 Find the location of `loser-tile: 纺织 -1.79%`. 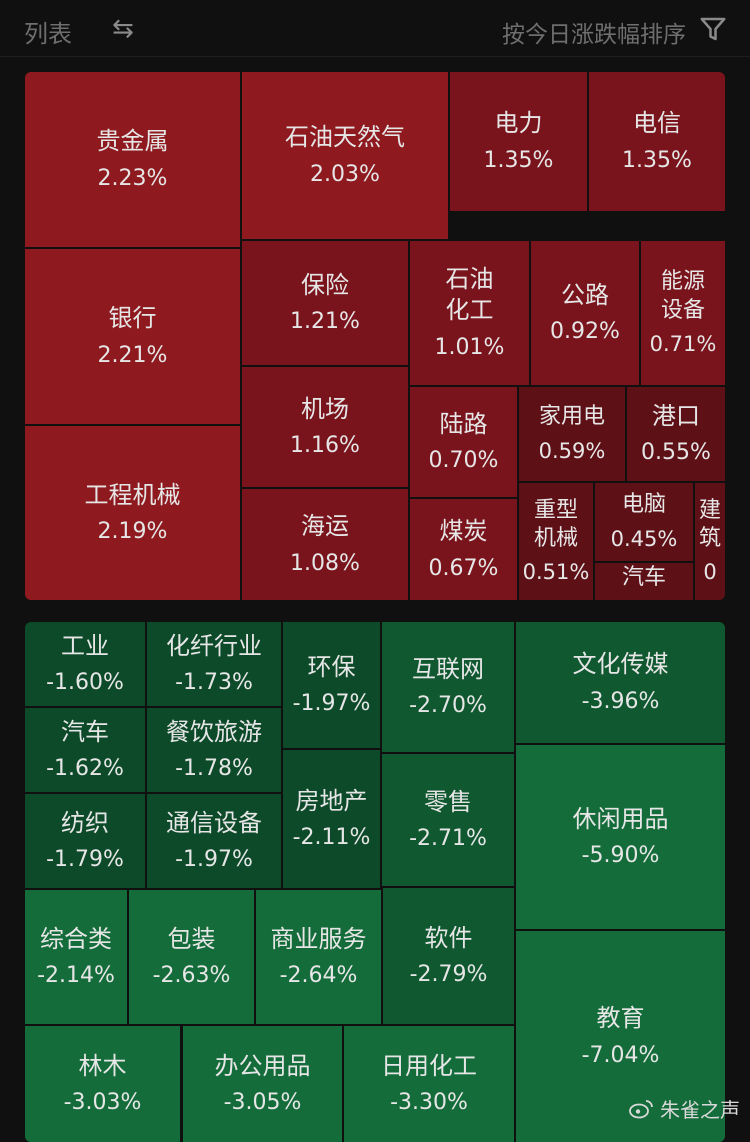

loser-tile: 纺织 -1.79% is located at coordinates (85, 841).